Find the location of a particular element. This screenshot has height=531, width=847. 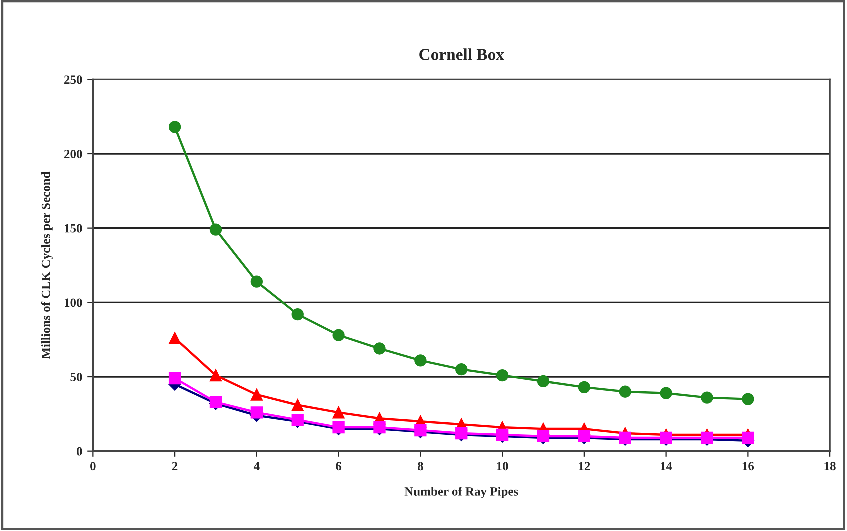

y-tick-label: 100 is located at coordinates (73, 303).